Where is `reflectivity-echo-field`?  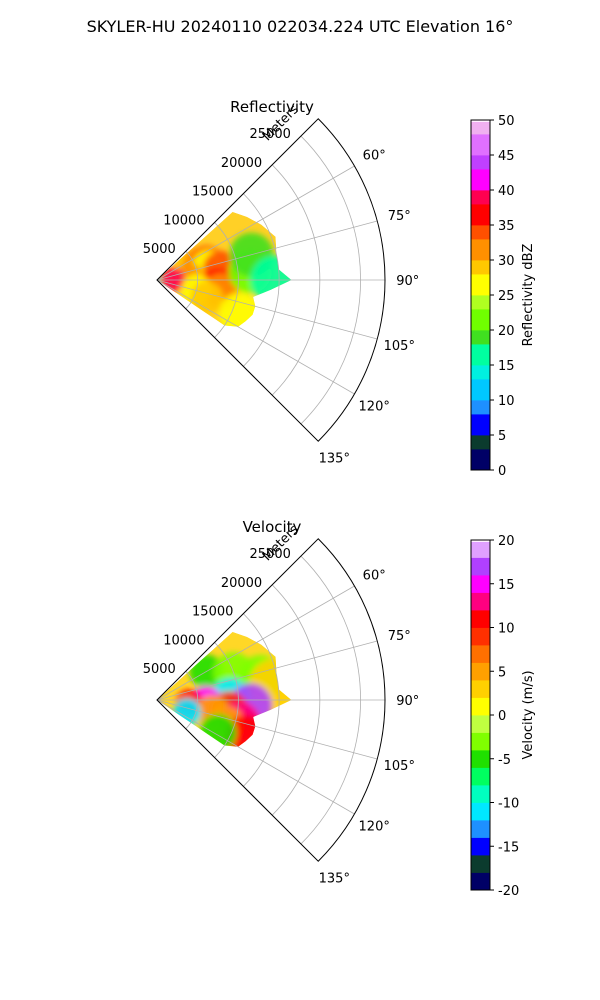 reflectivity-echo-field is located at coordinates (224, 269).